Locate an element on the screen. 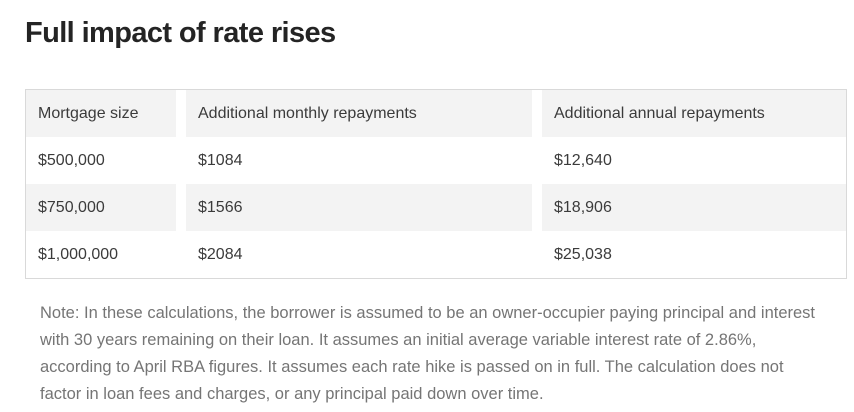  cell-annual-repayment: $18,906 is located at coordinates (689, 207).